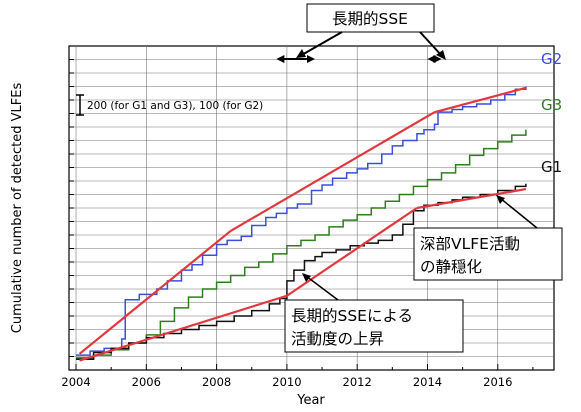 The width and height of the screenshot is (581, 412). I want to click on x-tick-label: 2014, so click(427, 382).